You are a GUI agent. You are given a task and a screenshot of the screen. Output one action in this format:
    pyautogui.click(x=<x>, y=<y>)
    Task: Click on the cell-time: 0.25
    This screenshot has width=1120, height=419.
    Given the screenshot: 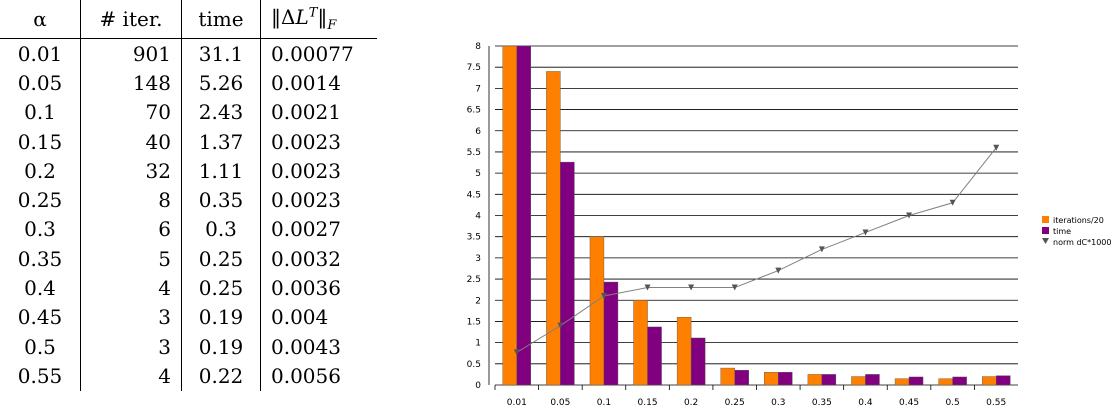 What is the action you would take?
    pyautogui.click(x=221, y=259)
    